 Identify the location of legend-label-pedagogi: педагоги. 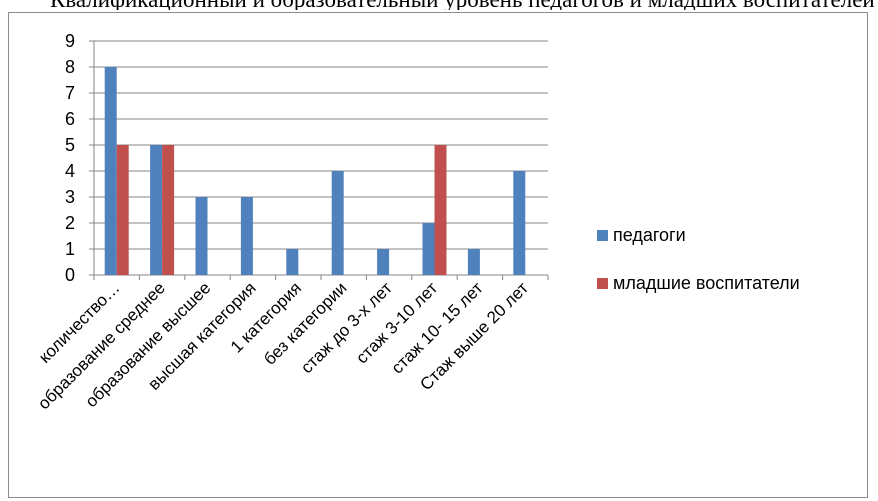
(649, 234).